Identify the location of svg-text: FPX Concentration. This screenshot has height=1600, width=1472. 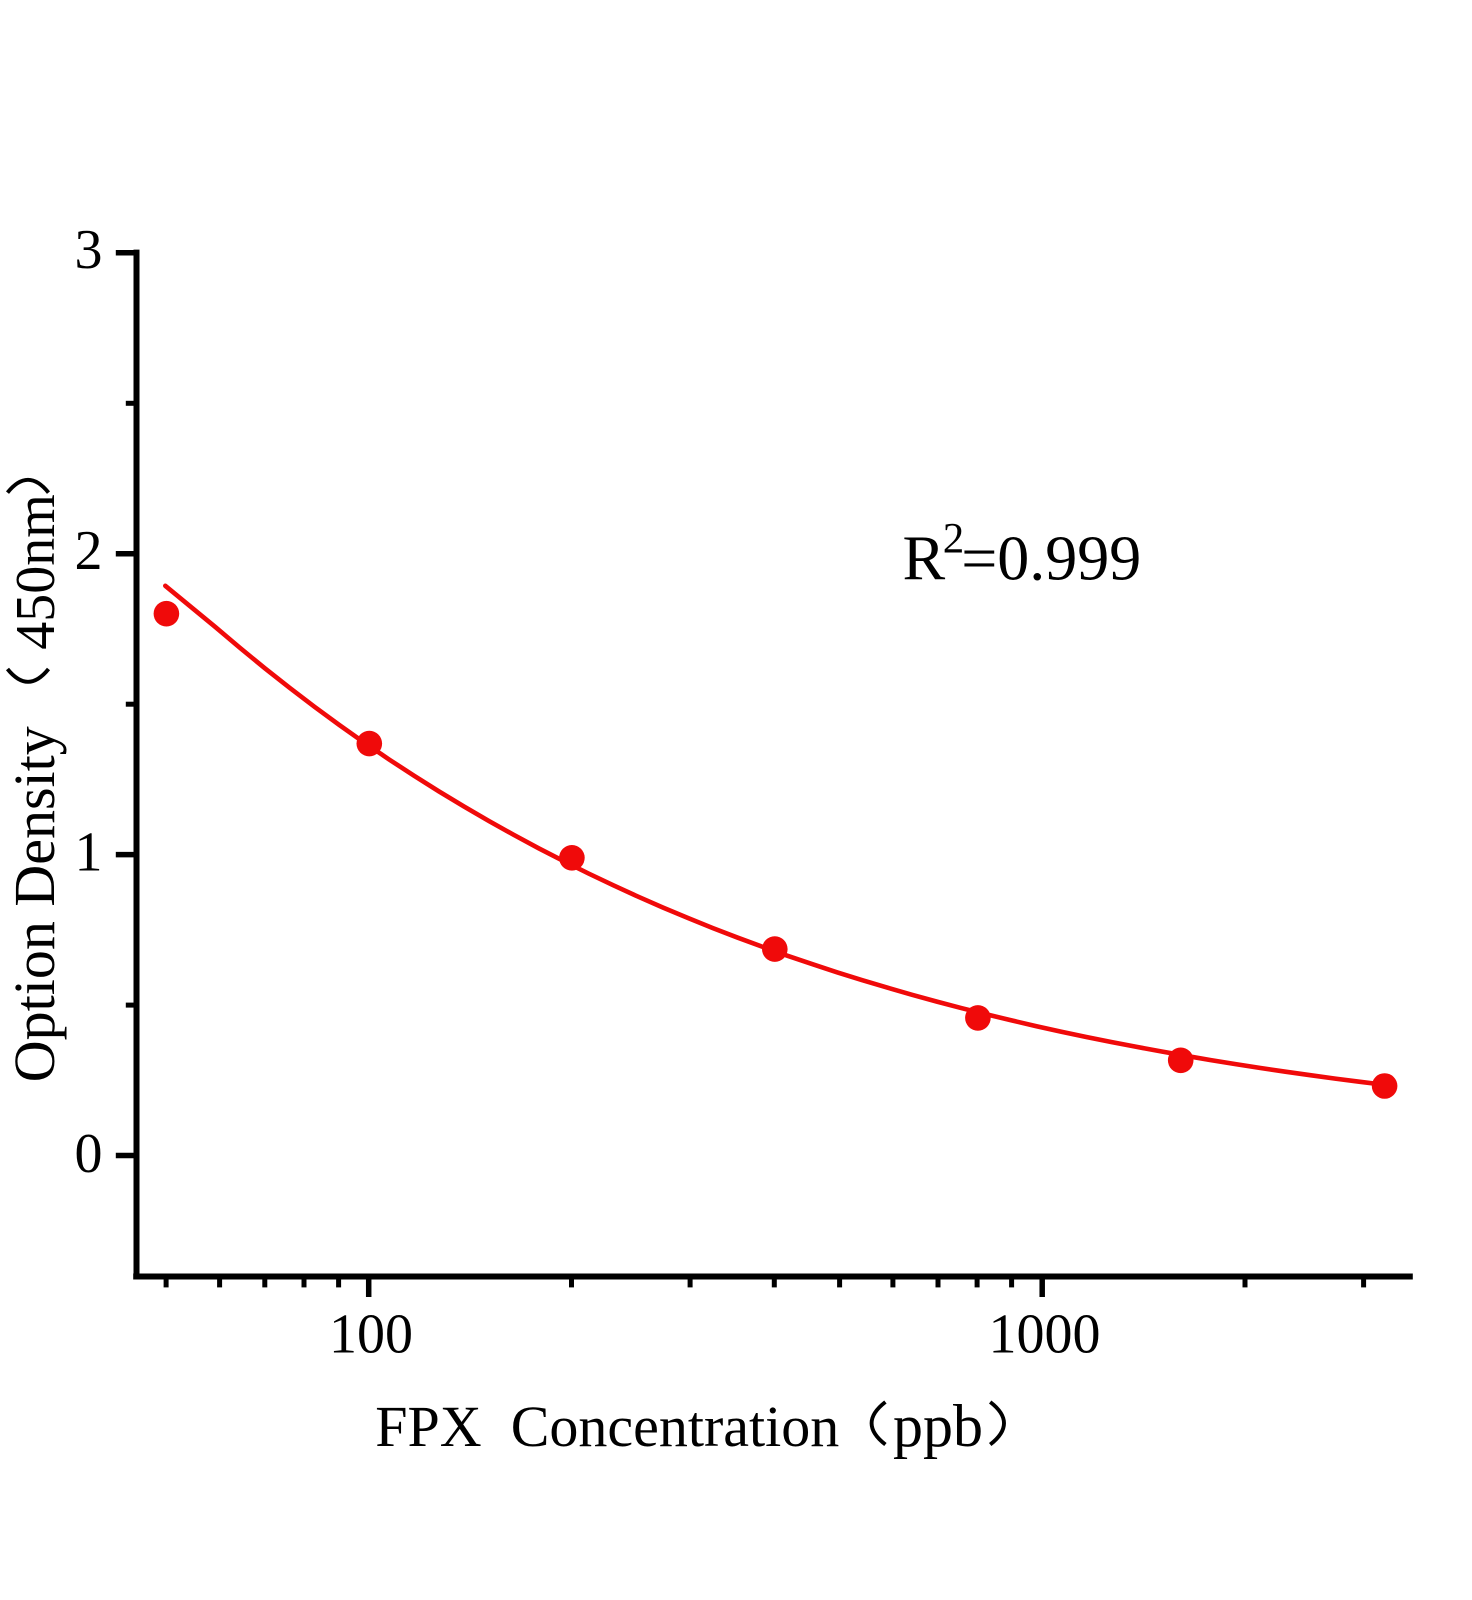
(607, 1426).